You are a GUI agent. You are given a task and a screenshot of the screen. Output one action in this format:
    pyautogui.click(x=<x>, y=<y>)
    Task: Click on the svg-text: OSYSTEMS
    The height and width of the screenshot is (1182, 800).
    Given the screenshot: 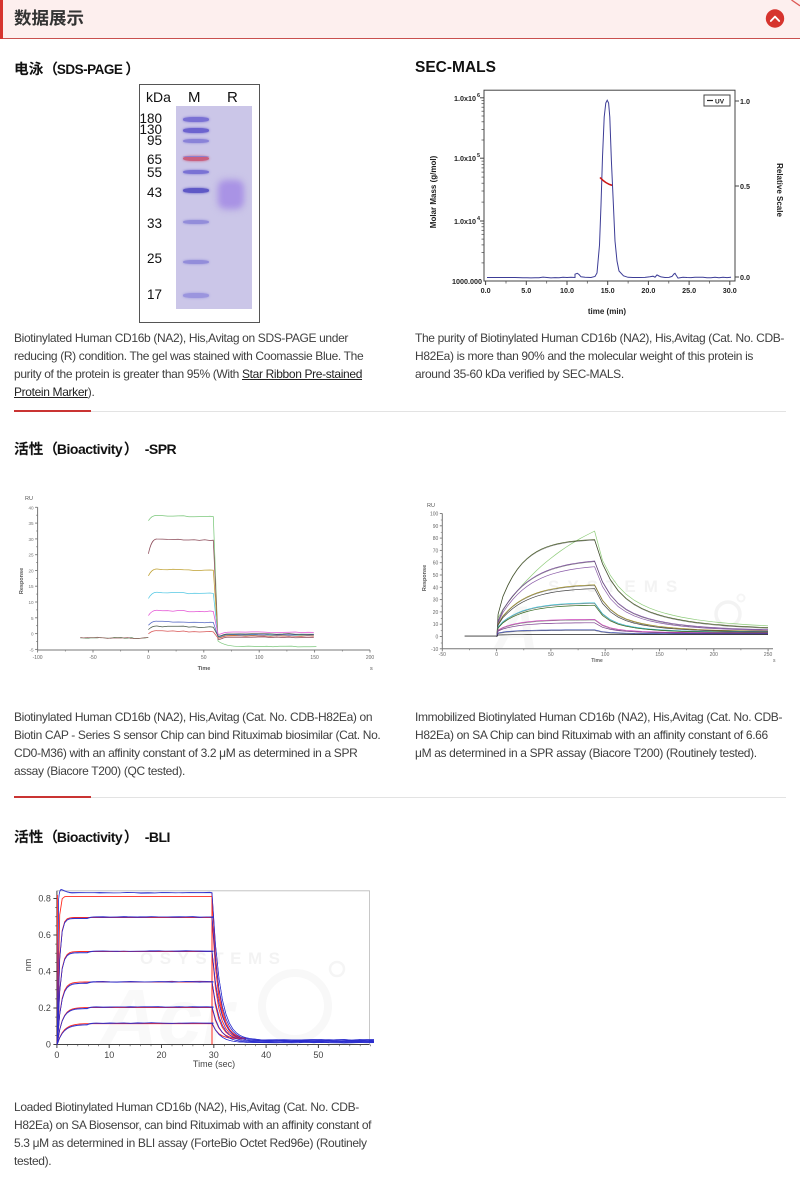 What is the action you would take?
    pyautogui.click(x=213, y=958)
    